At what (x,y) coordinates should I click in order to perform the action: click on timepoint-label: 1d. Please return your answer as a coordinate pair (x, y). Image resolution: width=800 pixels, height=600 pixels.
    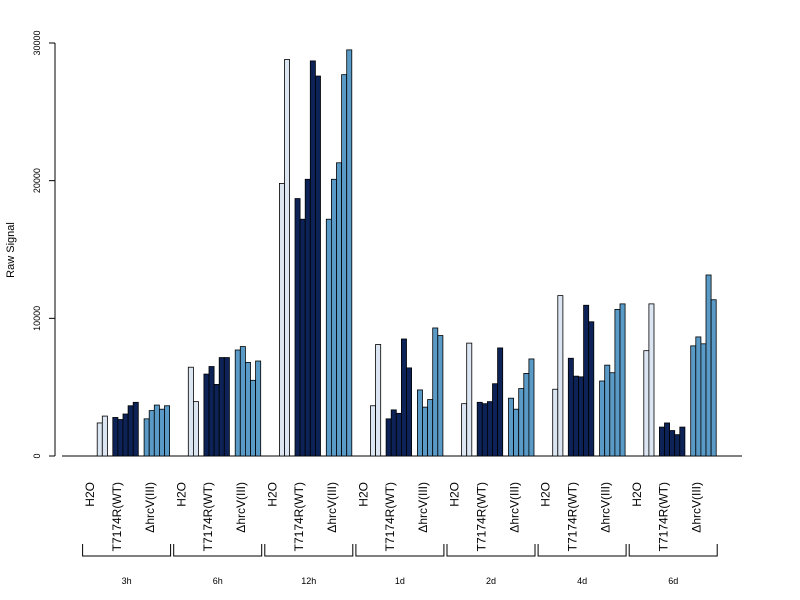
    Looking at the image, I should click on (400, 581).